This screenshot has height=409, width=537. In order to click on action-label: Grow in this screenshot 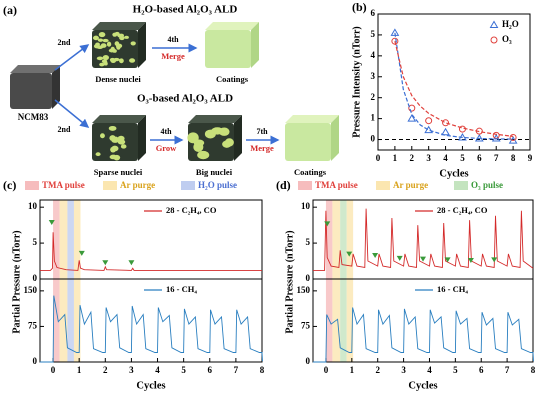, I will do `click(166, 148)`.